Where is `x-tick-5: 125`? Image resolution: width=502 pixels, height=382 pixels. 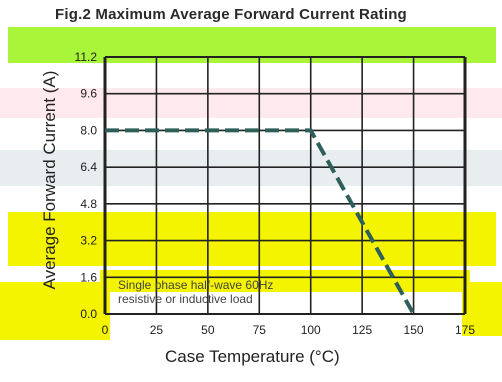
x-tick-5: 125 is located at coordinates (362, 330).